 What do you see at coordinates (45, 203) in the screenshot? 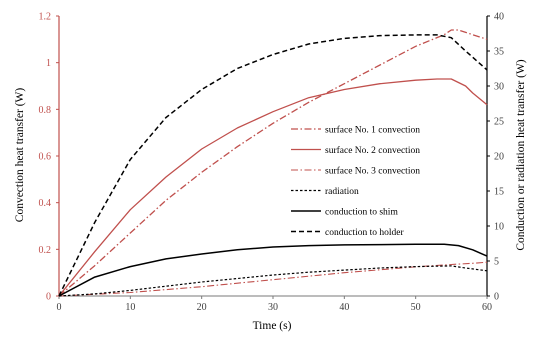
I see `y-left-tick-label: 0.4` at bounding box center [45, 203].